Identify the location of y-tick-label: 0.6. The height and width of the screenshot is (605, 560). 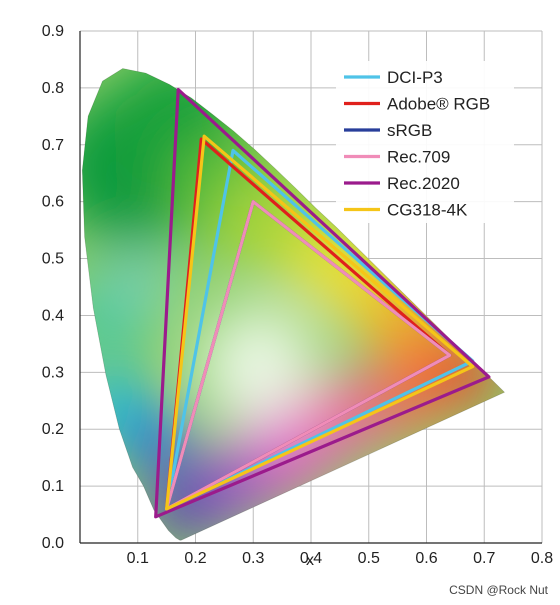
(53, 202).